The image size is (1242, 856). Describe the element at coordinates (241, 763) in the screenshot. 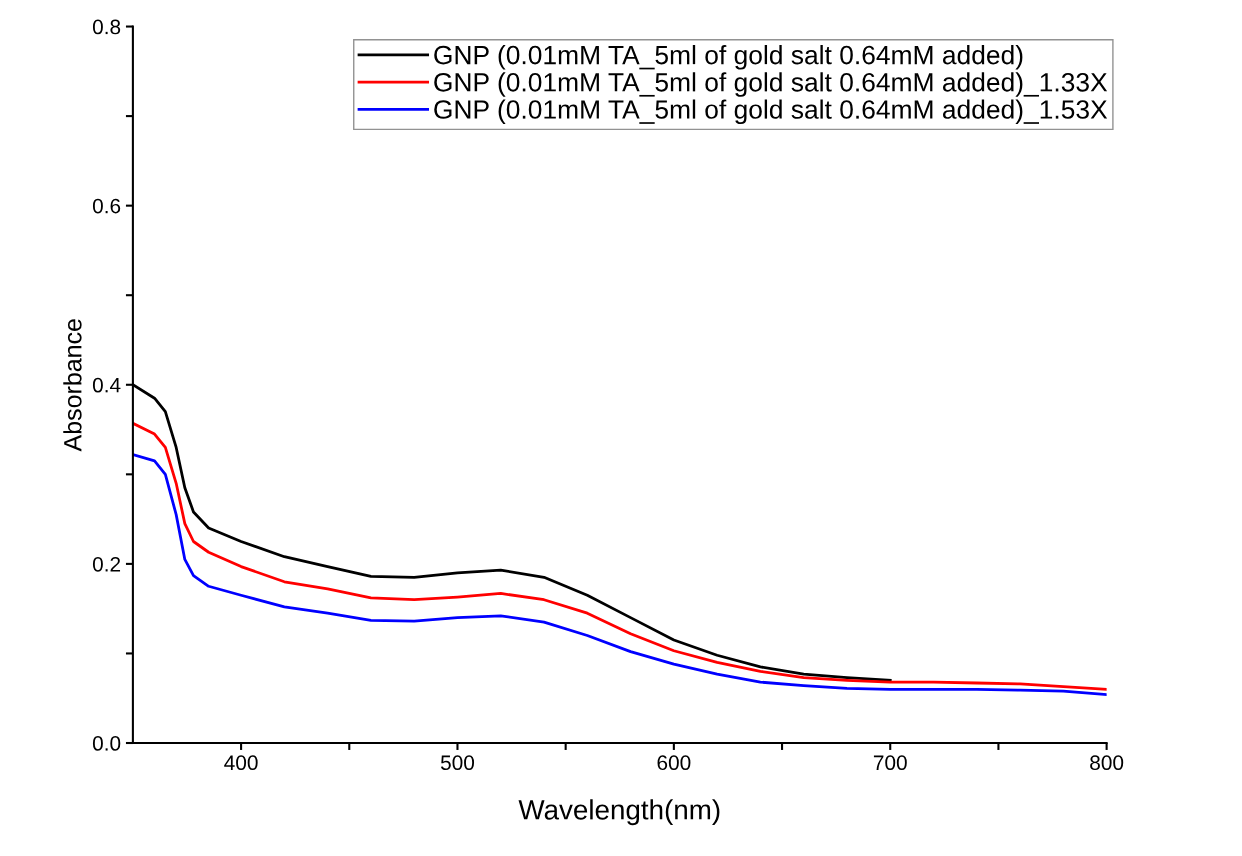

I see `x-tick-label: 400` at that location.